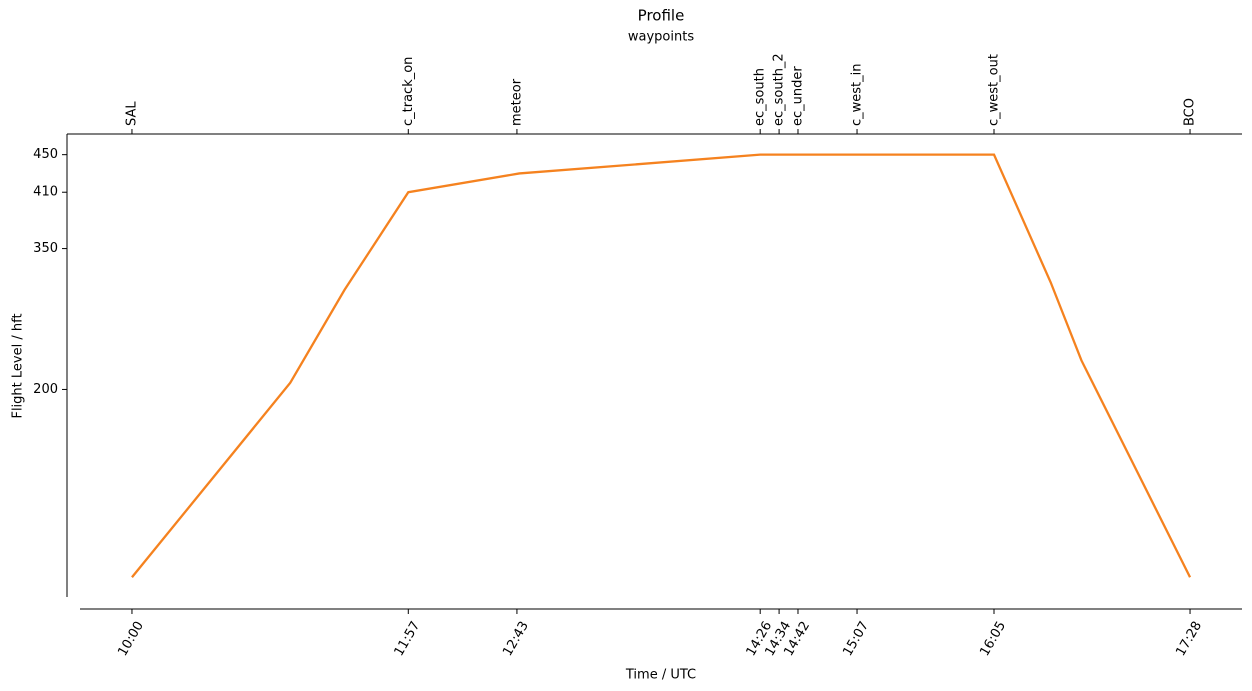 This screenshot has width=1252, height=691. What do you see at coordinates (45, 192) in the screenshot?
I see `y-tick-label: 410` at bounding box center [45, 192].